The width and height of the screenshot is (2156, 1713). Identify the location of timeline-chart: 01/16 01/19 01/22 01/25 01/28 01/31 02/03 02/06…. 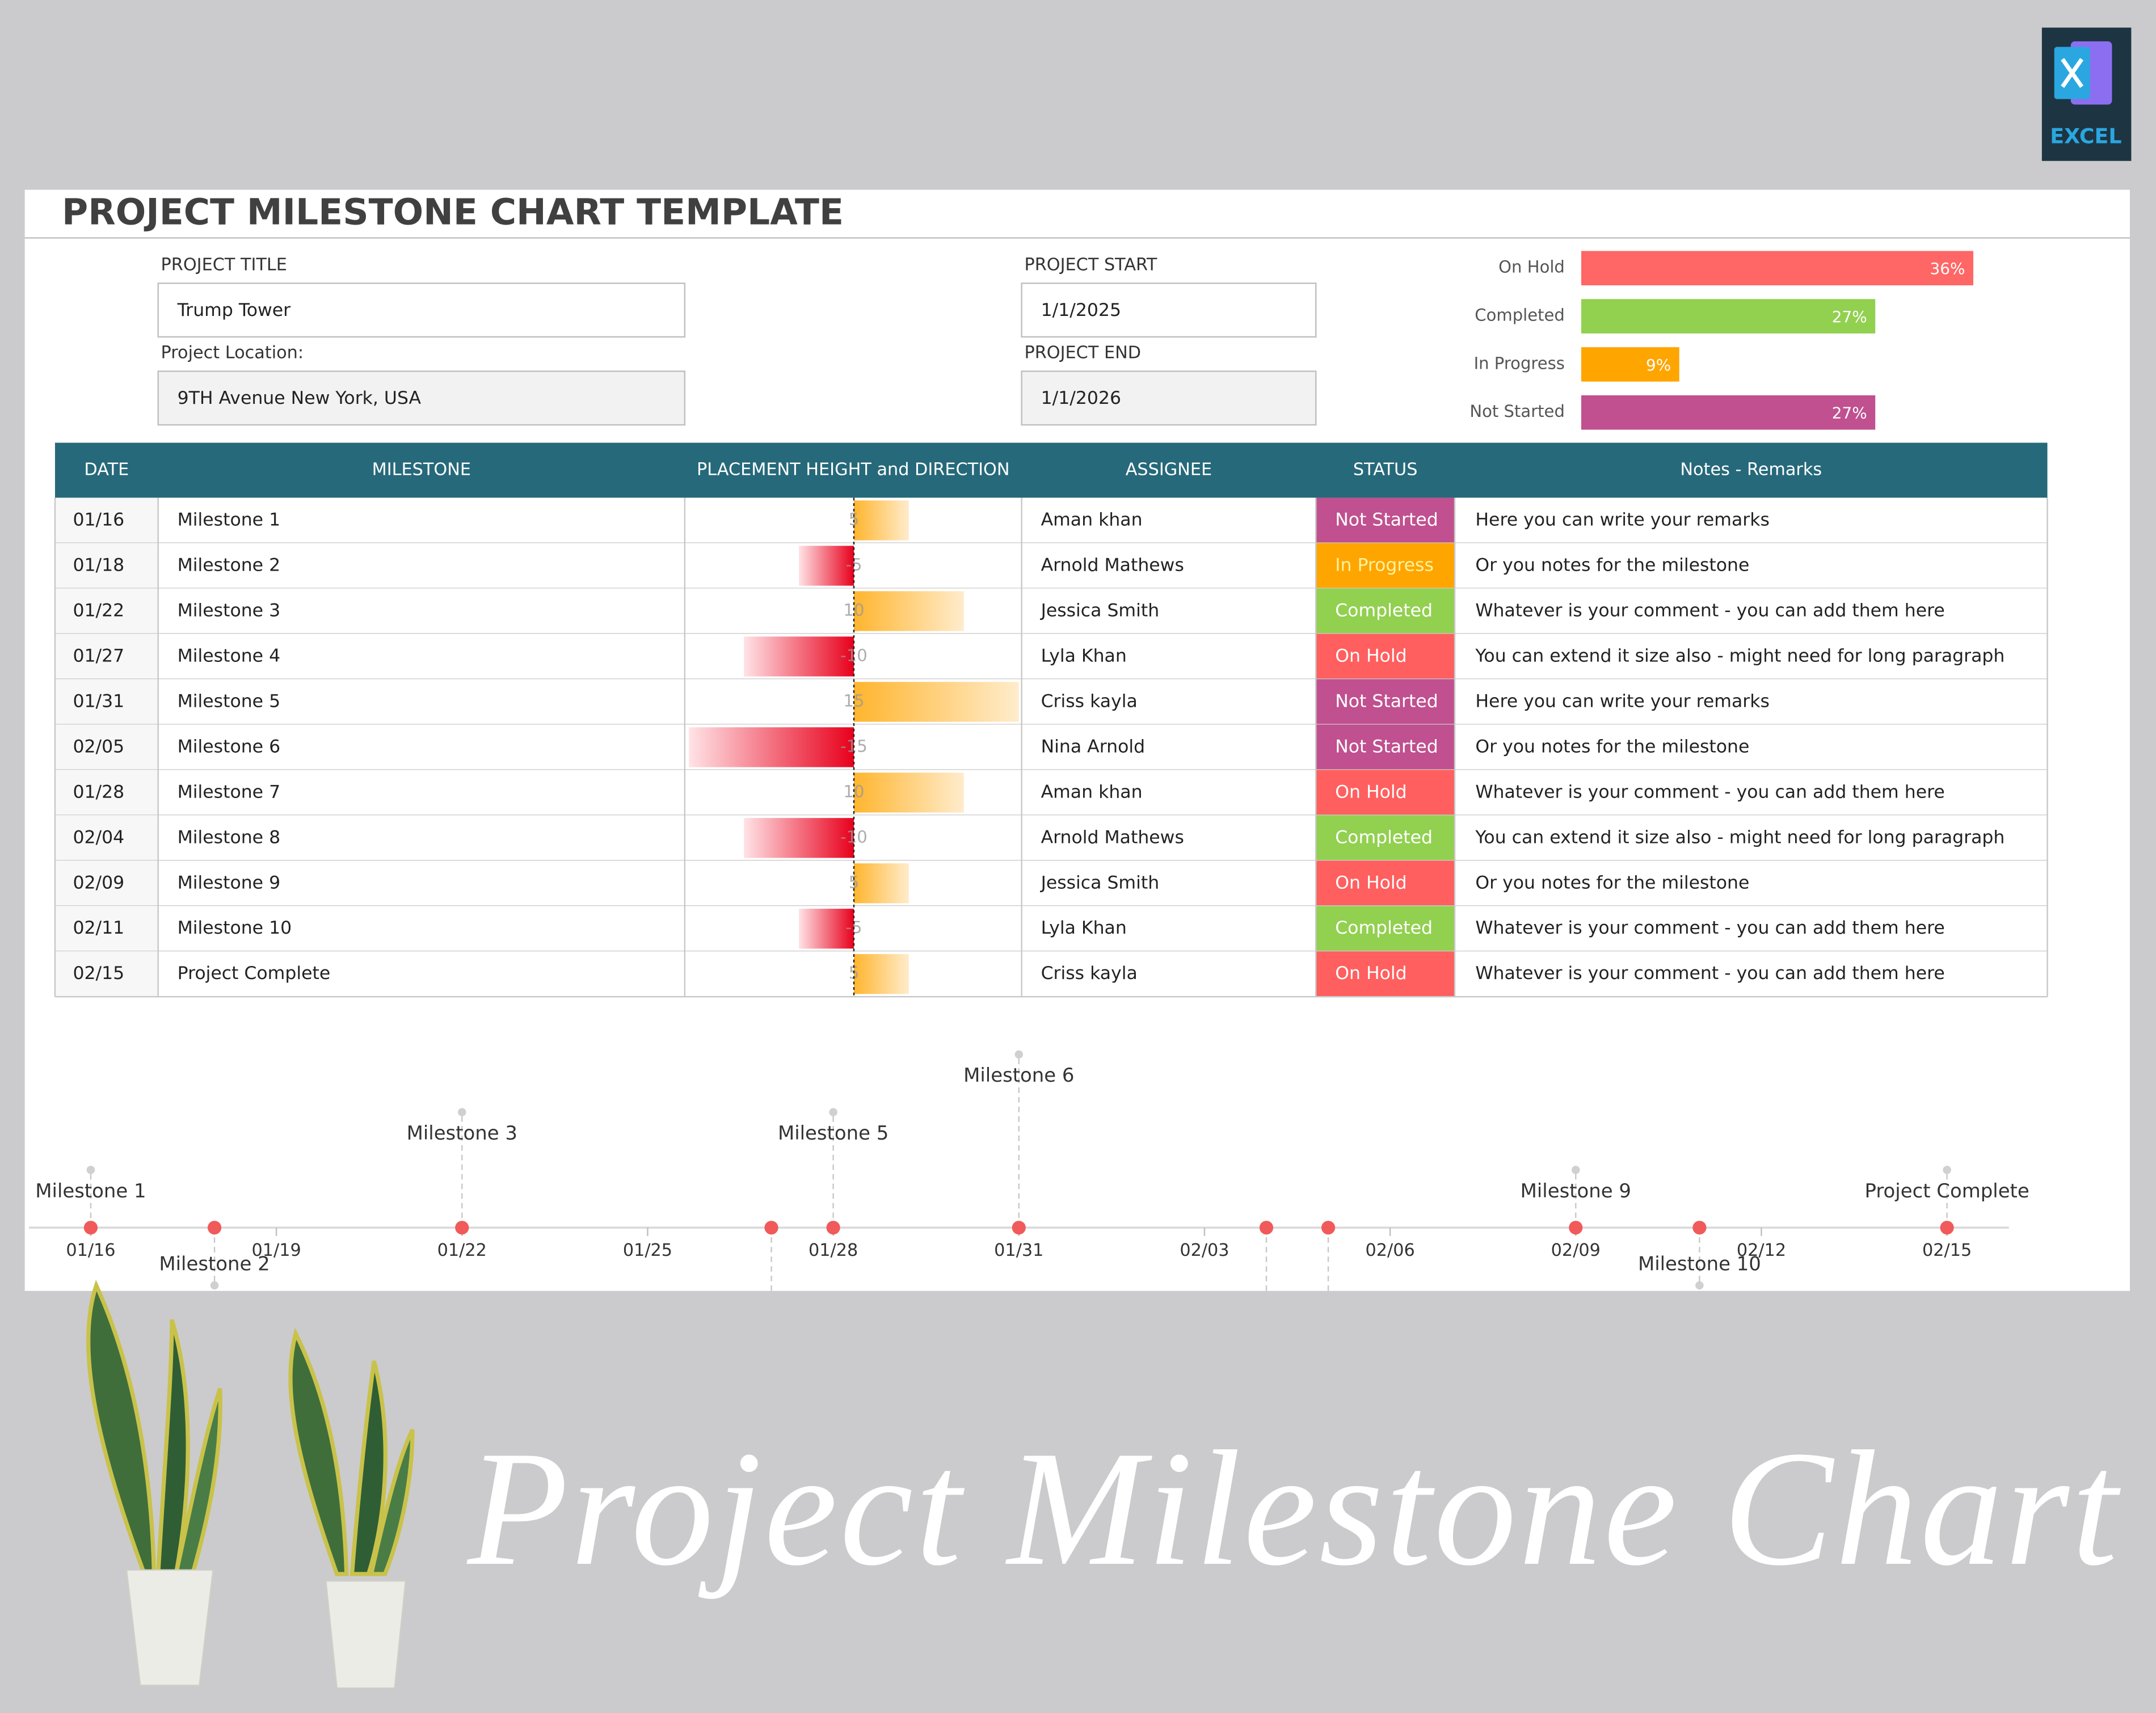
(1029, 1170).